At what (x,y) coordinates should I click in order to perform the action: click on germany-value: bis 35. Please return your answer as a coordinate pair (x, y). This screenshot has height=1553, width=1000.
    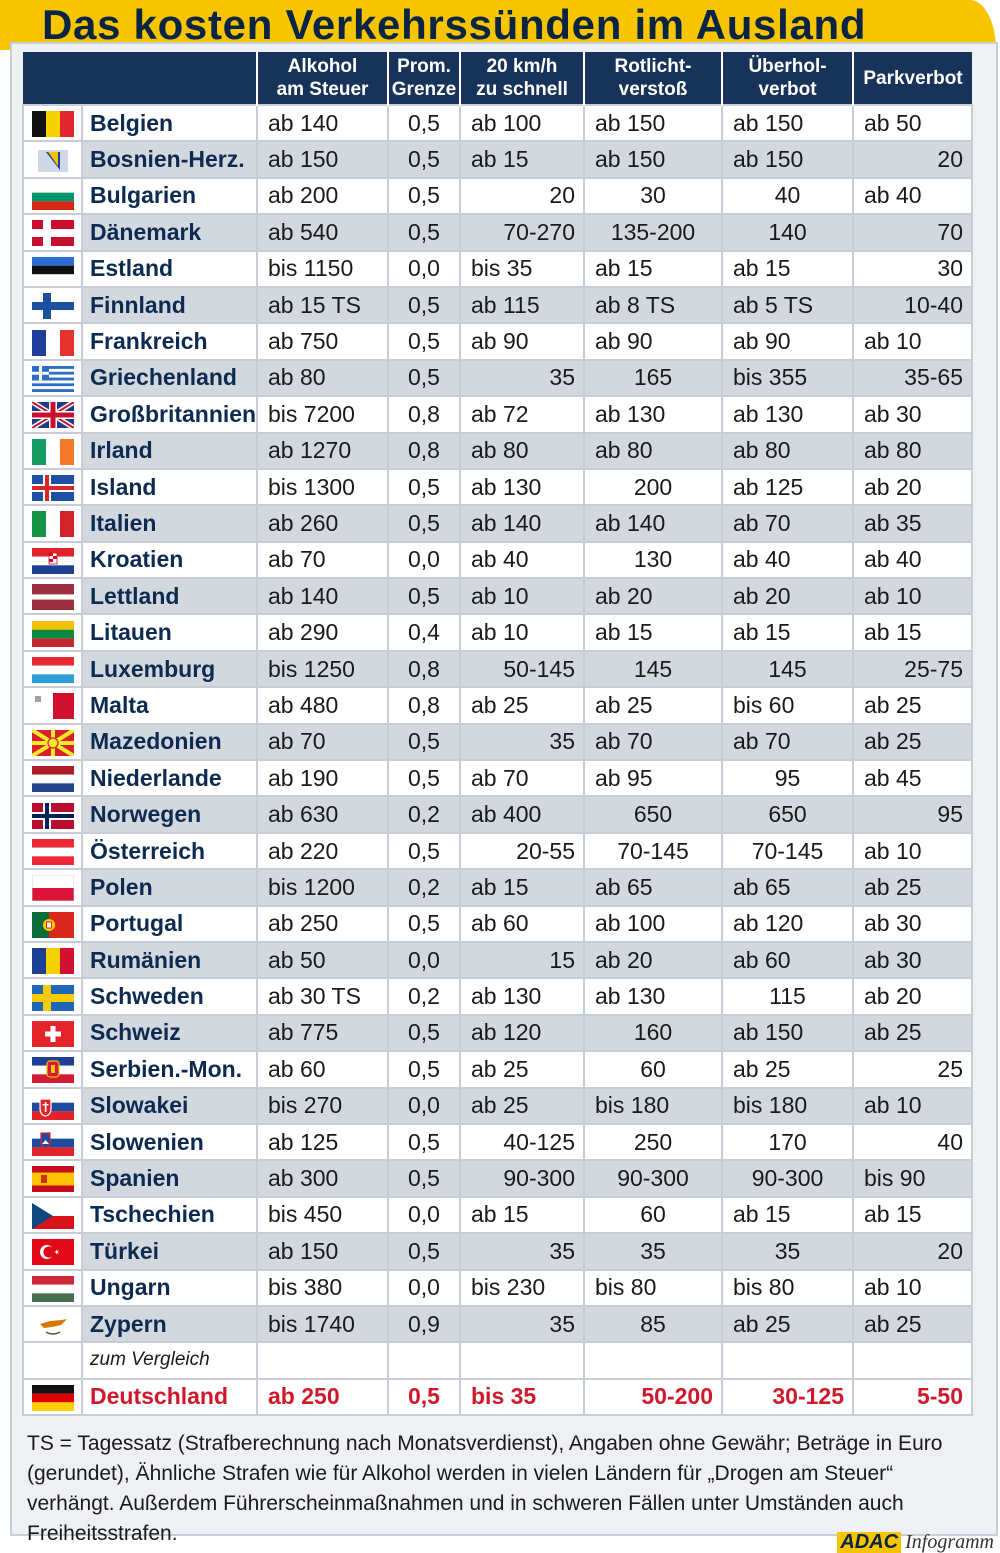
    Looking at the image, I should click on (522, 1397).